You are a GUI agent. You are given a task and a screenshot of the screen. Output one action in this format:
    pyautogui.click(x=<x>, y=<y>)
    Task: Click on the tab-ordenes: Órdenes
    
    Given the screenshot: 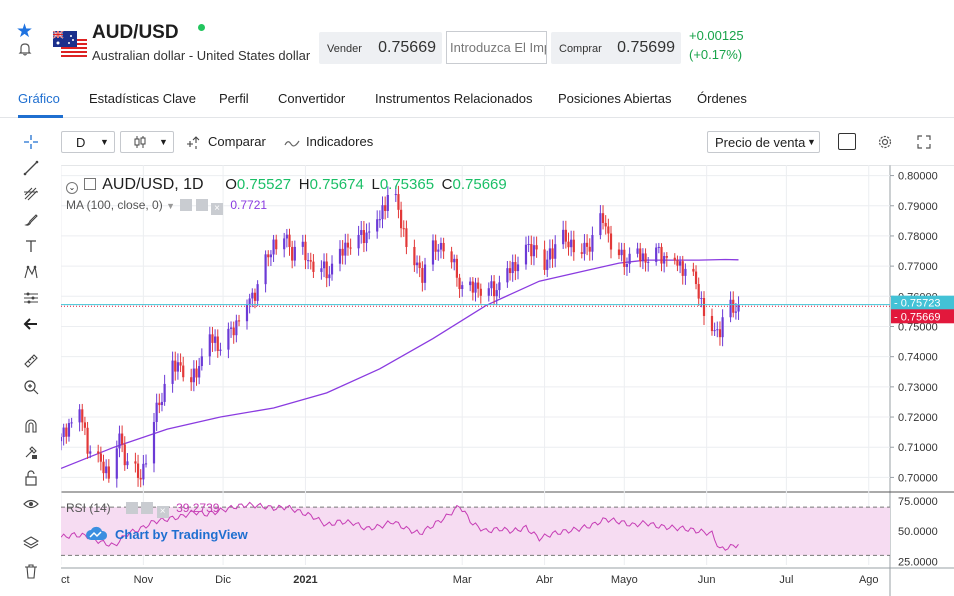 What is the action you would take?
    pyautogui.click(x=722, y=98)
    